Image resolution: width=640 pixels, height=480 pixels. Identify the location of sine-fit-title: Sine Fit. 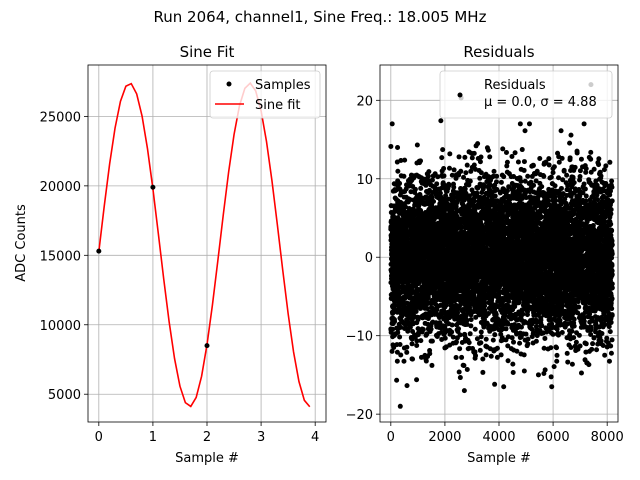
(207, 52).